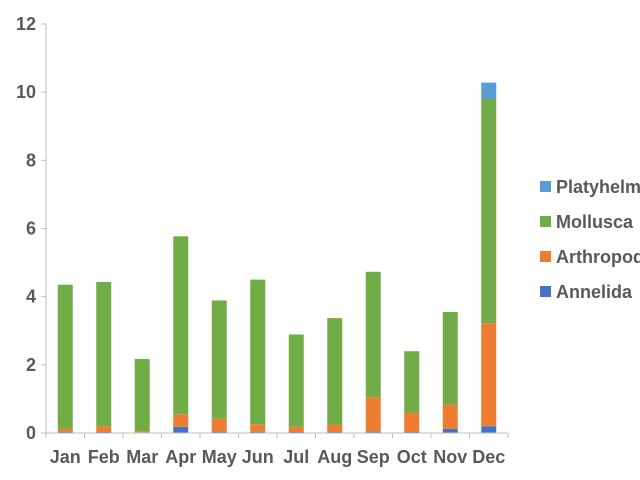 This screenshot has height=480, width=640. I want to click on x-tick-label: Dec, so click(488, 457).